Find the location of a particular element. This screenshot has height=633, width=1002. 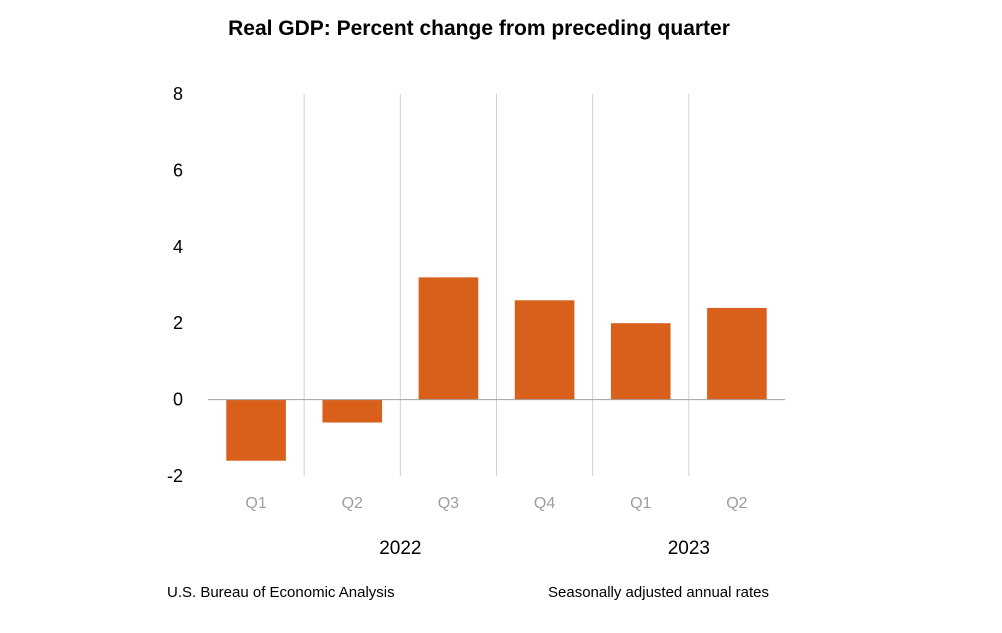

x-axis-groups: 2022 2023 is located at coordinates (544, 548).